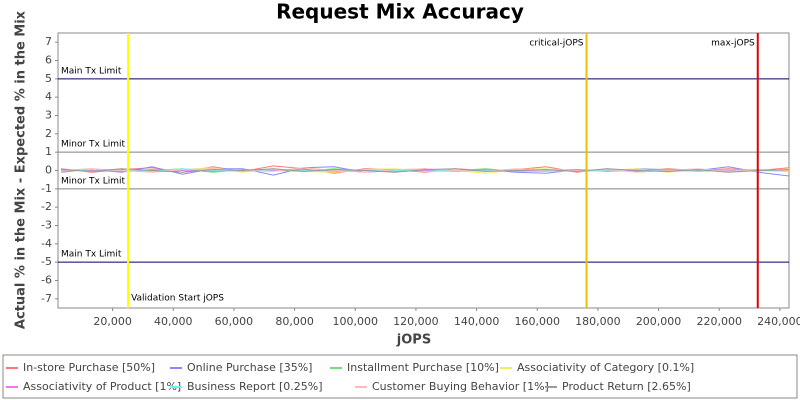 The height and width of the screenshot is (400, 800). What do you see at coordinates (294, 321) in the screenshot?
I see `x-tick-label: 80,000` at bounding box center [294, 321].